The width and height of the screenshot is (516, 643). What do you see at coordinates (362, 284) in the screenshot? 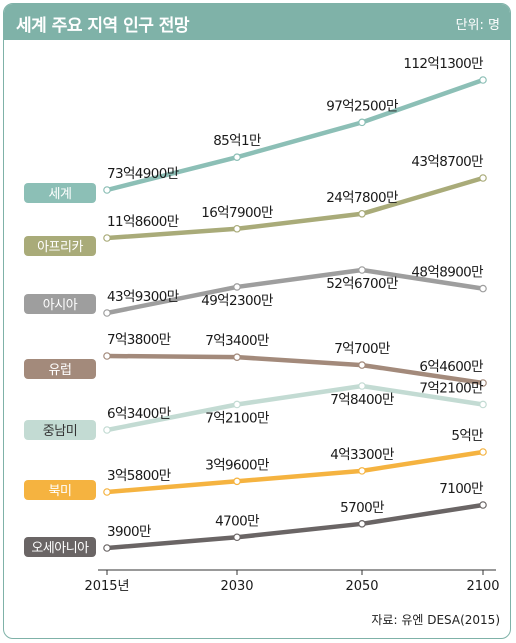
I see `data-label: 52억6700만` at bounding box center [362, 284].